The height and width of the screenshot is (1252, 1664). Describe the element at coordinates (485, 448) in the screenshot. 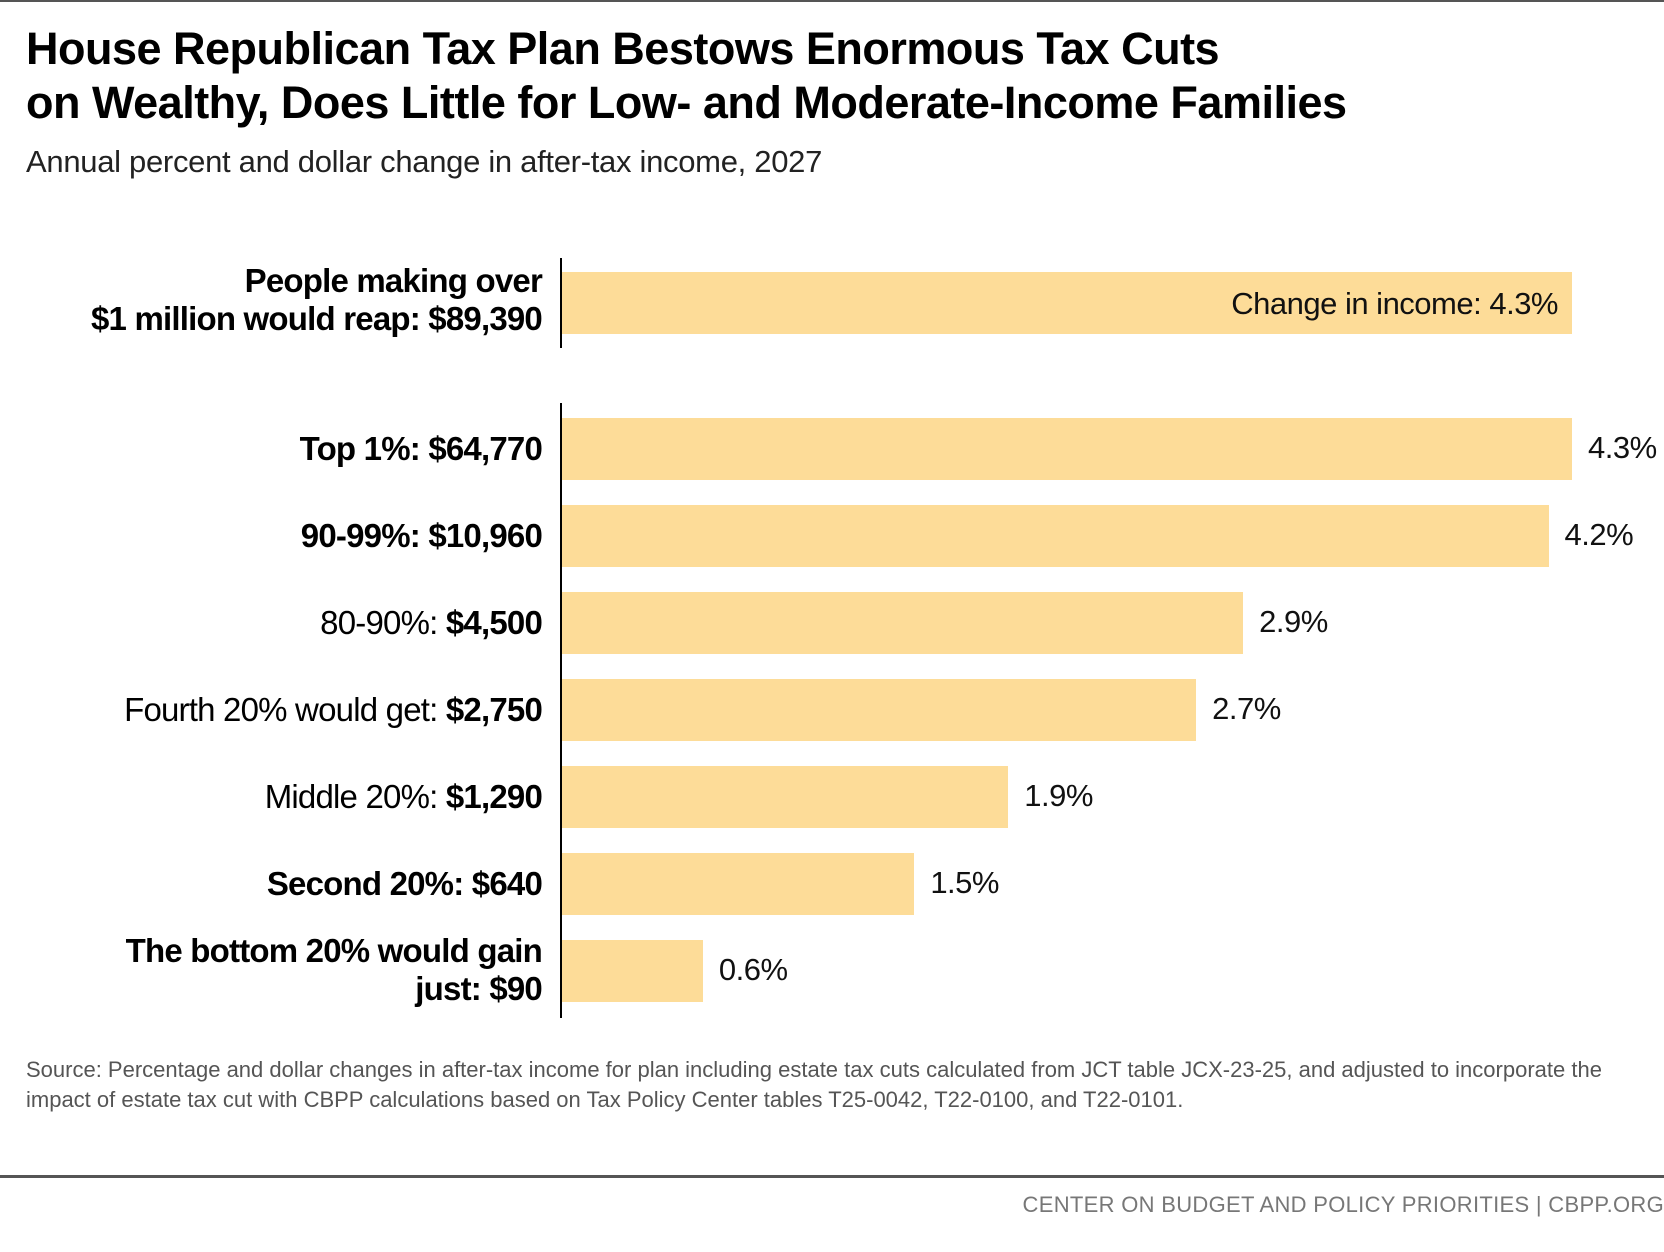

I see `category-amount: $64,770` at that location.